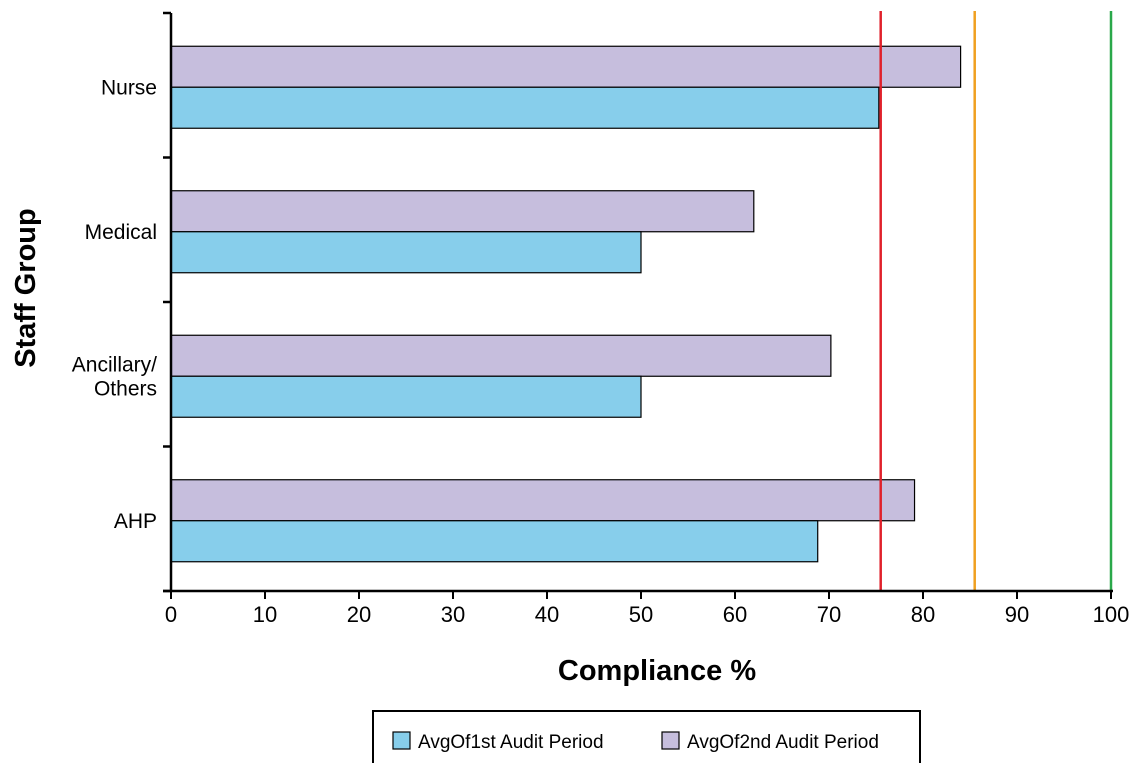  I want to click on x-tick-label: 80, so click(923, 614).